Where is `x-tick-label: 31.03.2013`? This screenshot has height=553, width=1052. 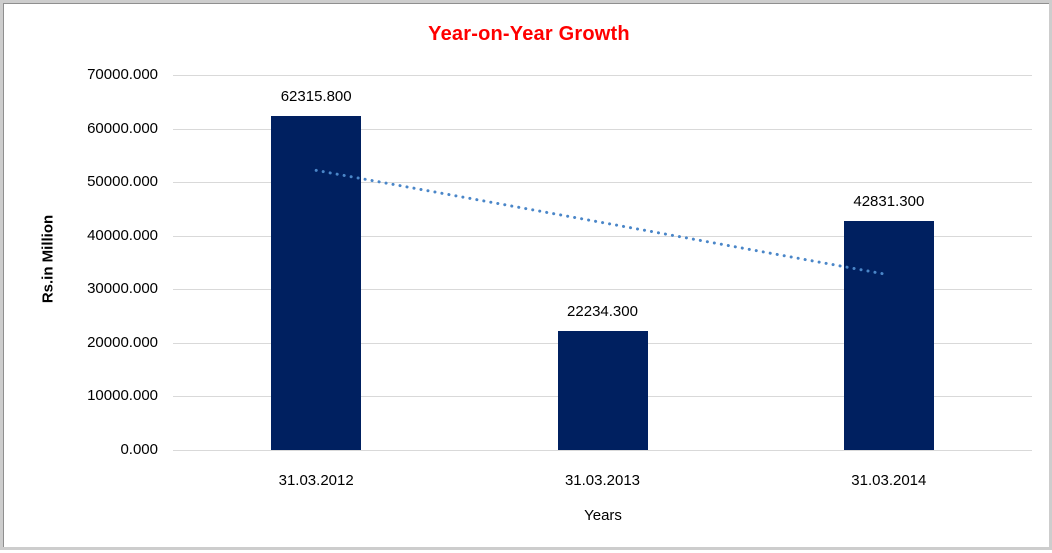
x-tick-label: 31.03.2013 is located at coordinates (602, 480).